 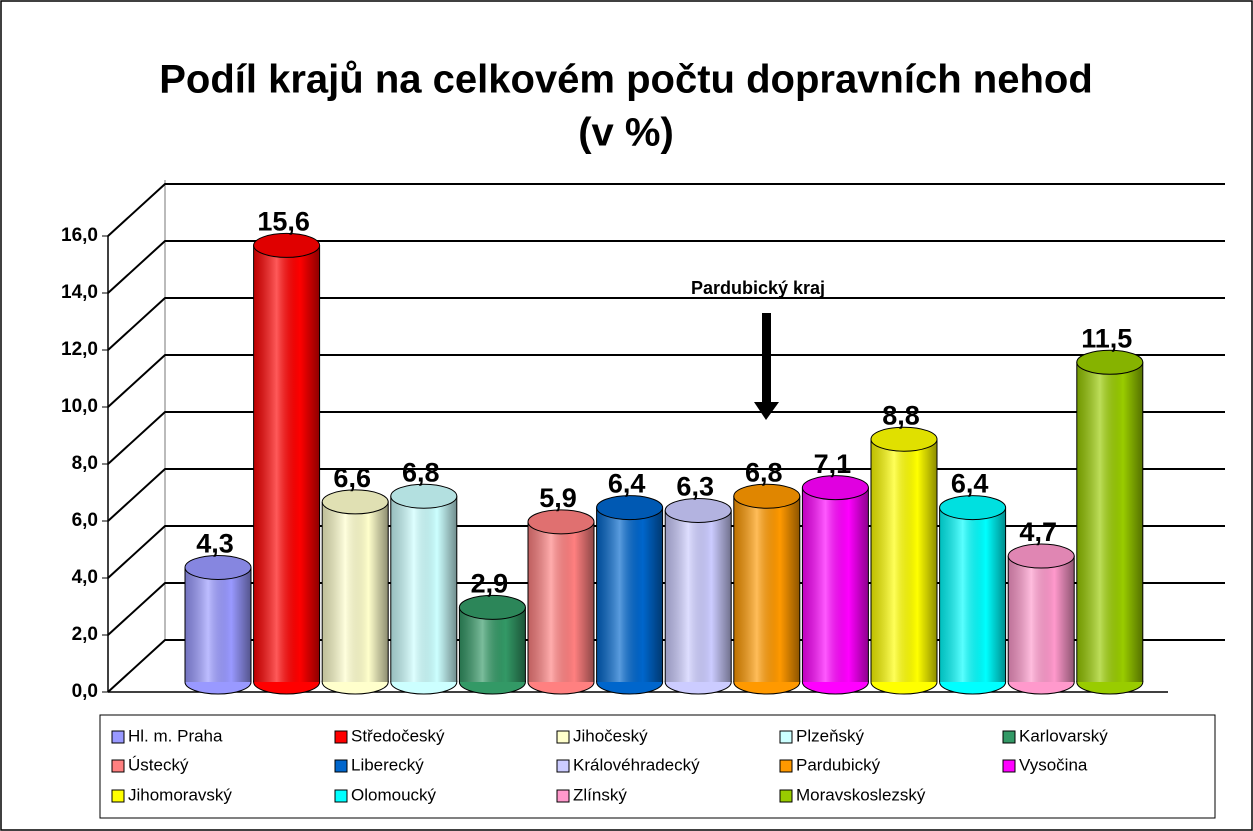 What do you see at coordinates (610, 735) in the screenshot?
I see `legend-label: Jihočeský` at bounding box center [610, 735].